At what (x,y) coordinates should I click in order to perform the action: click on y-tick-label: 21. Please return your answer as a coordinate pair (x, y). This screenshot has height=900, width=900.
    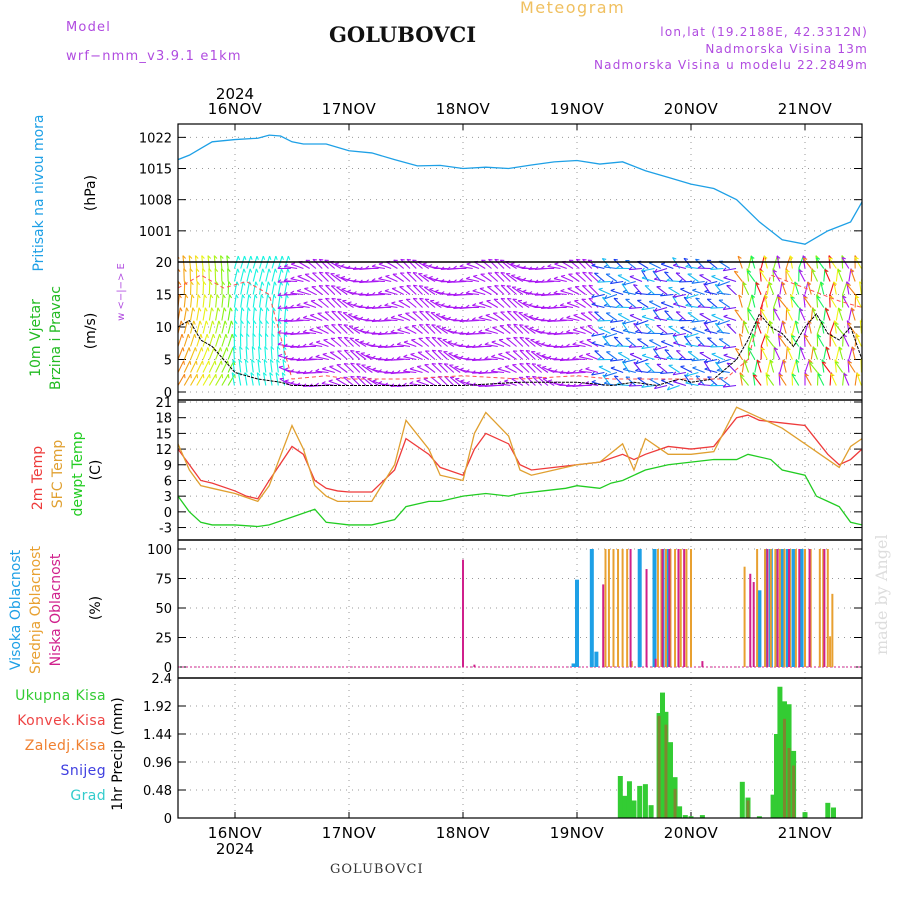
    Looking at the image, I should click on (163, 403).